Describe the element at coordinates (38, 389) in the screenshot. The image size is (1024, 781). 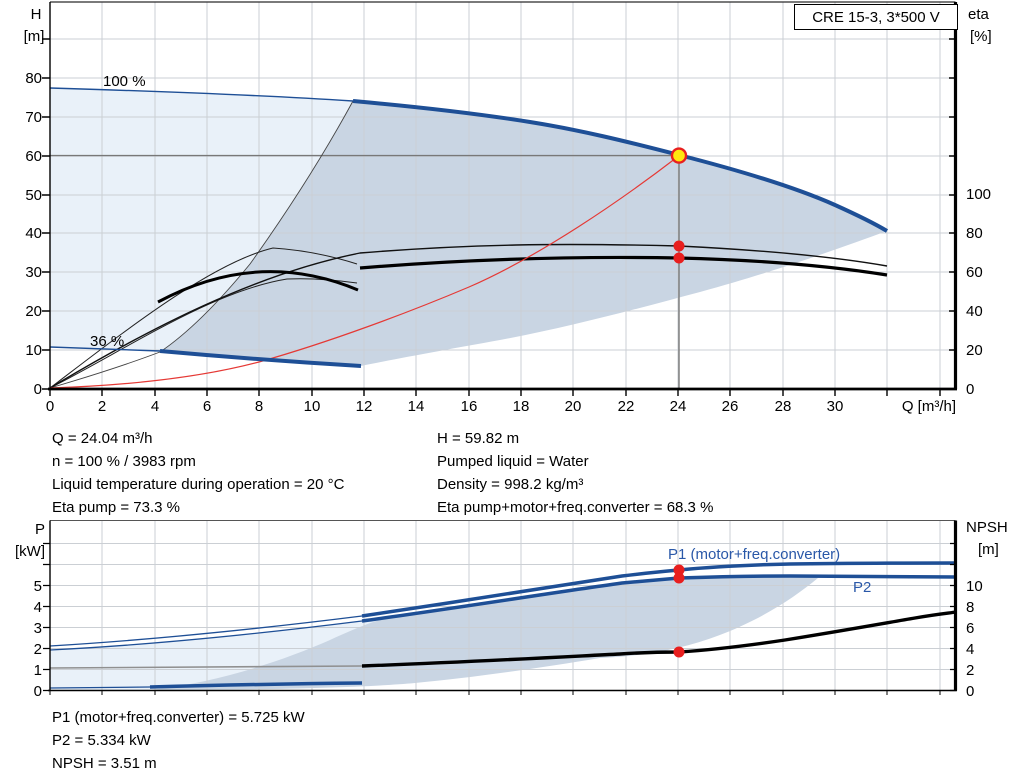
I see `h-tick-label: 0` at that location.